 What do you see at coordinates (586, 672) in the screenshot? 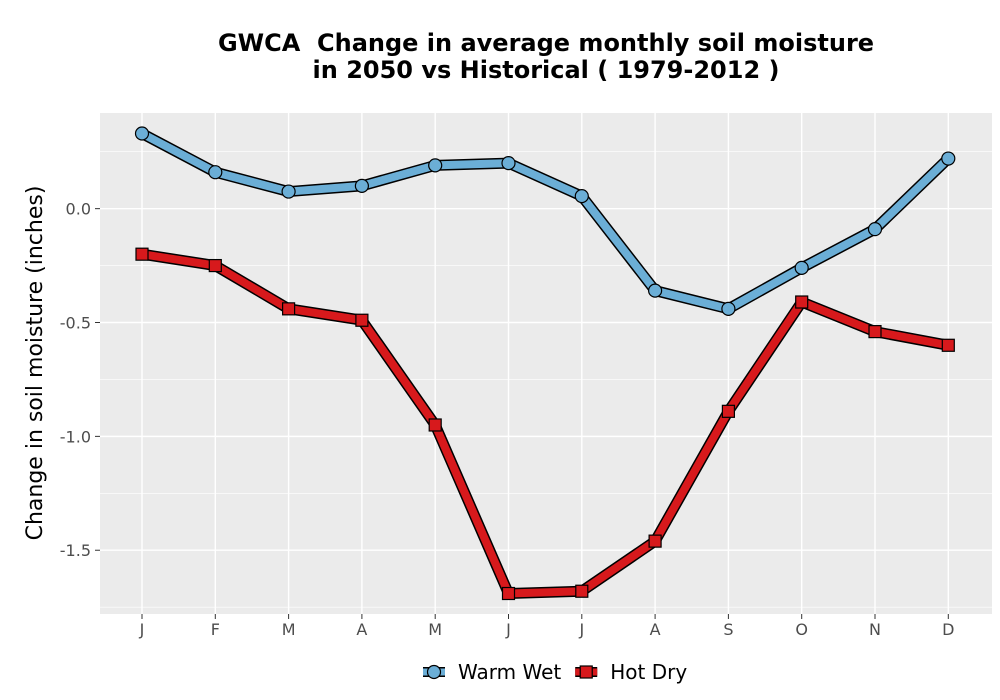
I see `hot-dry-legend-key` at bounding box center [586, 672].